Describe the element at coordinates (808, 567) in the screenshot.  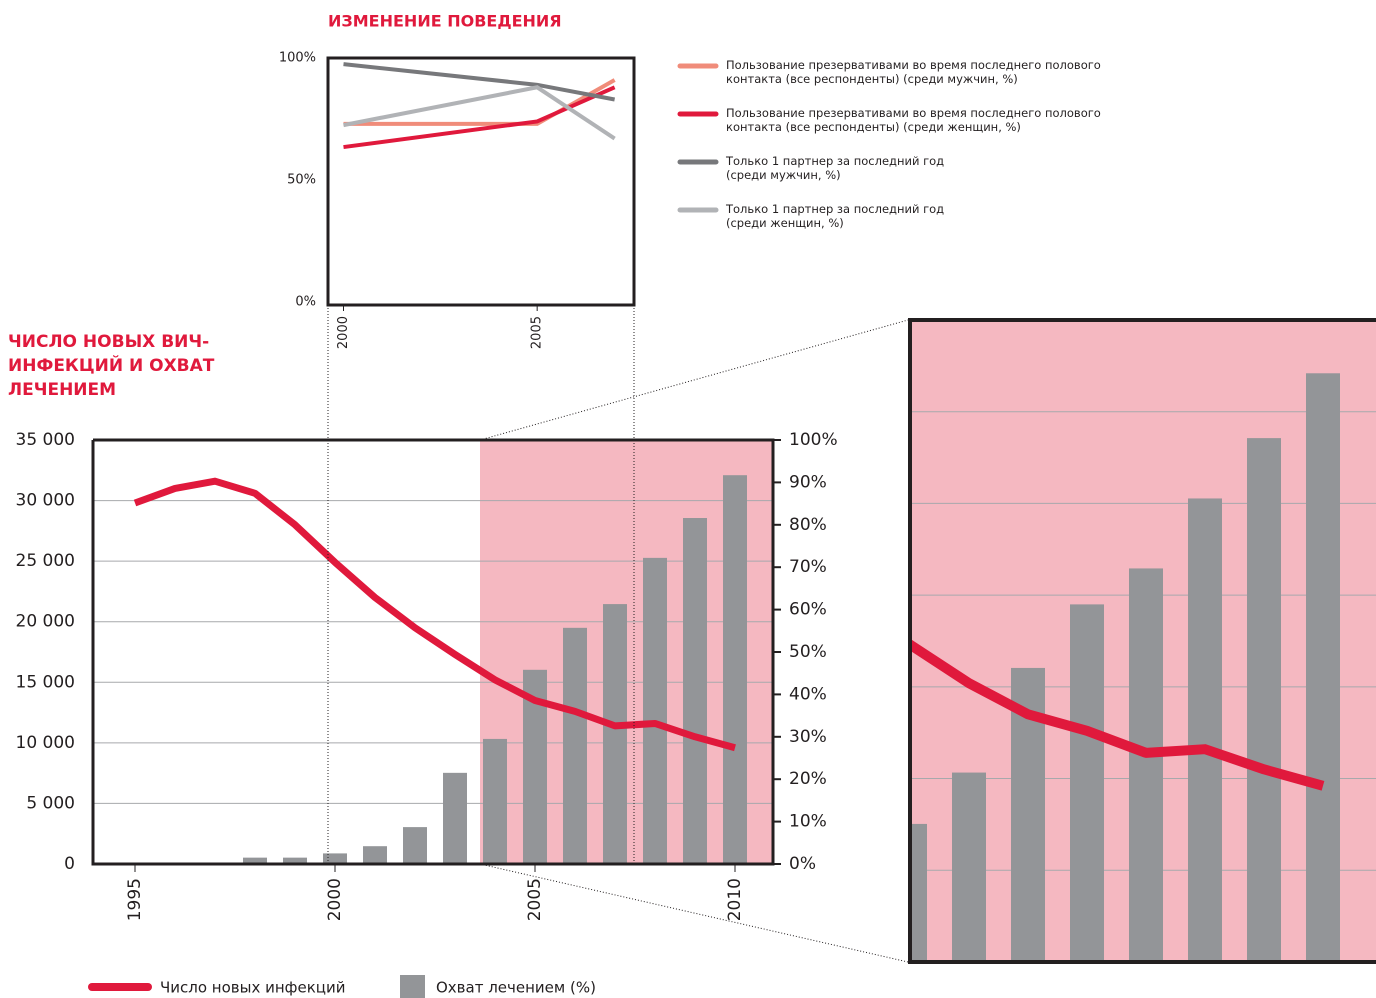
I see `y2-tick-label: 70%` at that location.